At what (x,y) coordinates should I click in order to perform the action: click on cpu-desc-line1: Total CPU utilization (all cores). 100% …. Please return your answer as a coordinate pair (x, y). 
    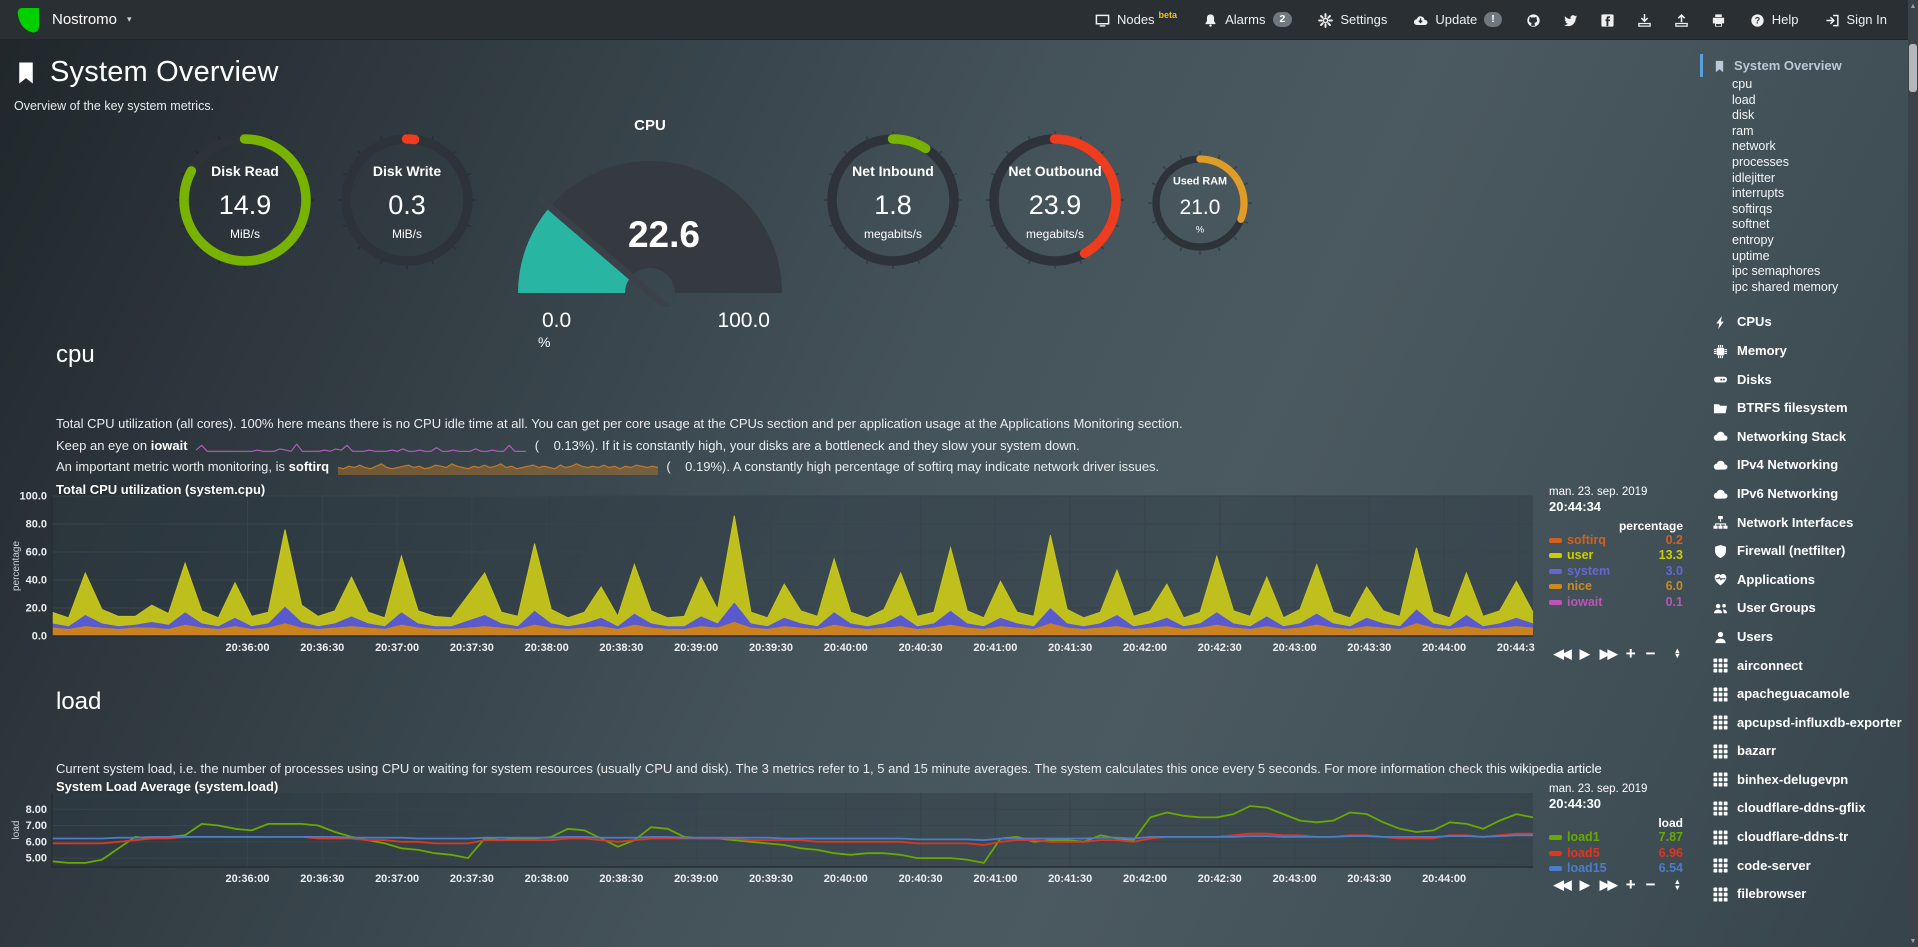
    Looking at the image, I should click on (619, 423).